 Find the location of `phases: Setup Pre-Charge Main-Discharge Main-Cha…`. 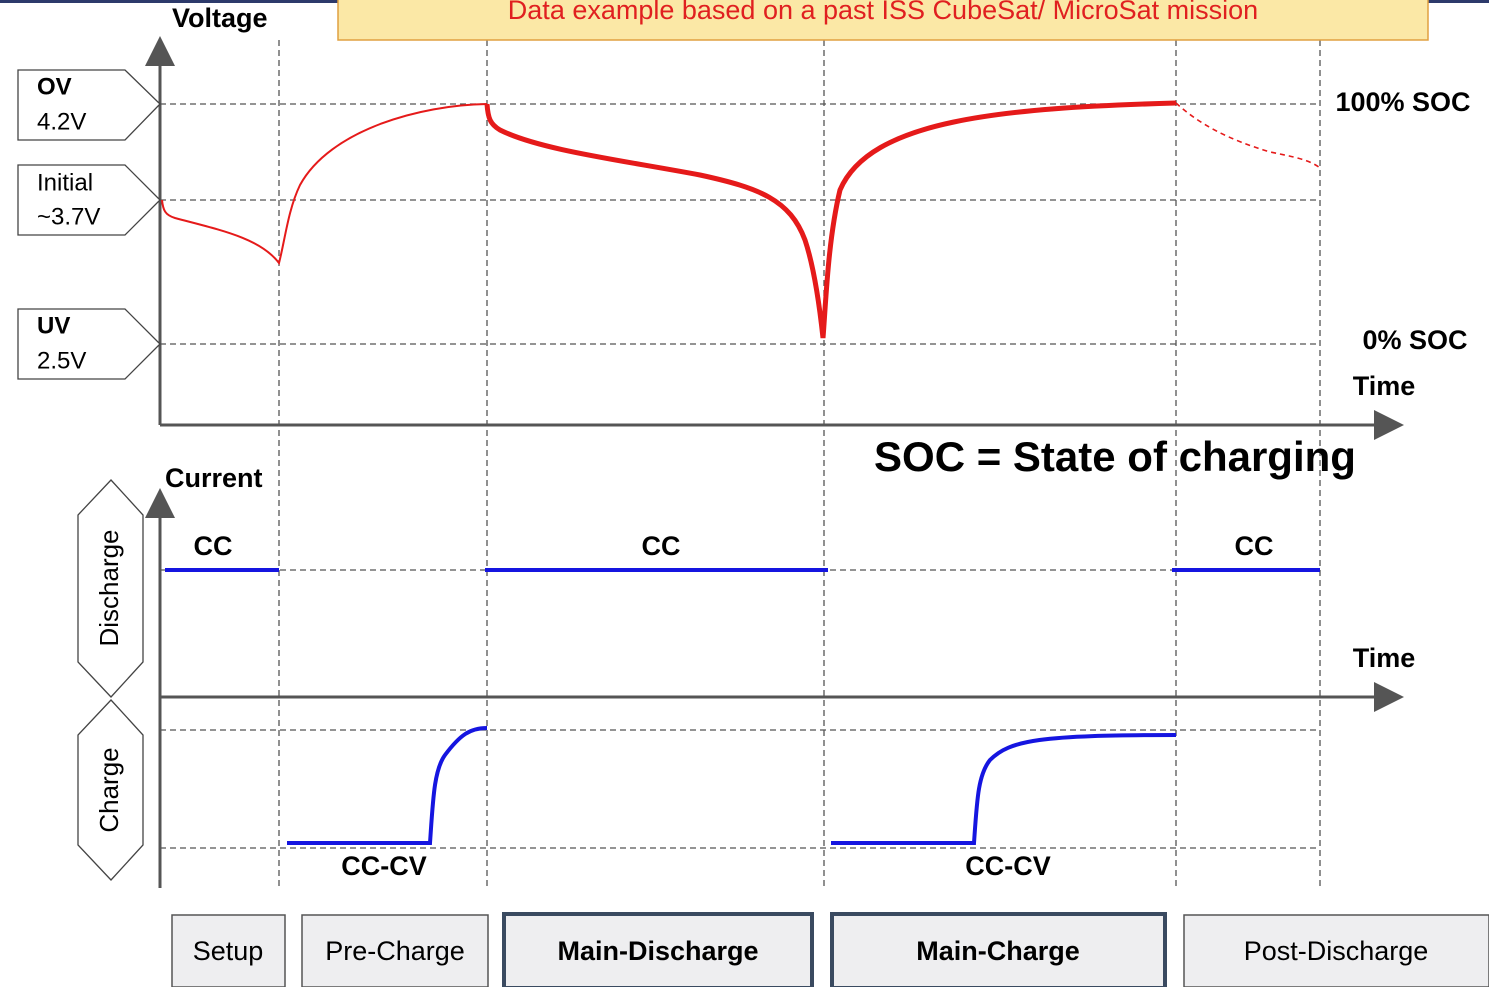

phases: Setup Pre-Charge Main-Discharge Main-Cha… is located at coordinates (830, 949).